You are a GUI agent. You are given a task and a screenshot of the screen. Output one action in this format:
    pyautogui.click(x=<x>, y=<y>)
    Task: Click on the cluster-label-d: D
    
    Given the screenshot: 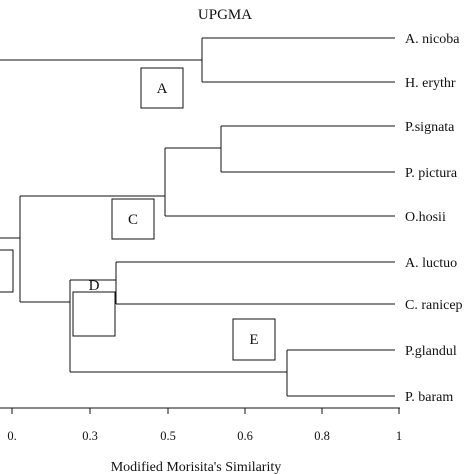 What is the action you would take?
    pyautogui.click(x=94, y=286)
    